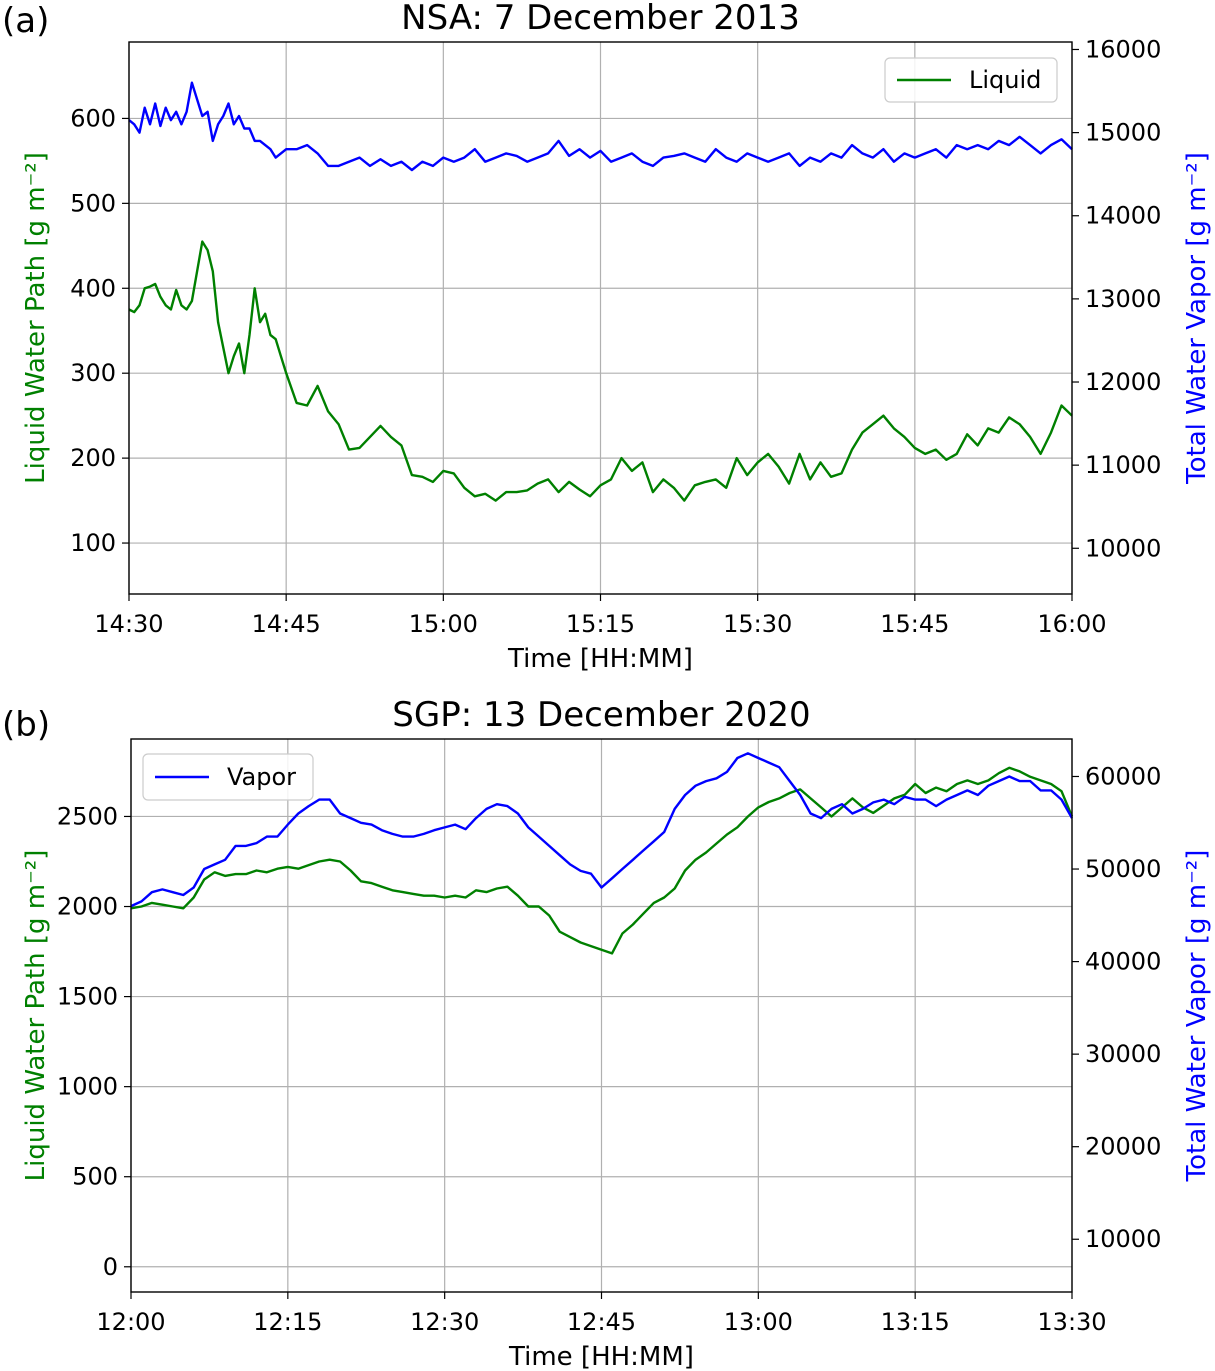  Describe the element at coordinates (87, 907) in the screenshot. I see `y-tick-label-left: 2000` at that location.